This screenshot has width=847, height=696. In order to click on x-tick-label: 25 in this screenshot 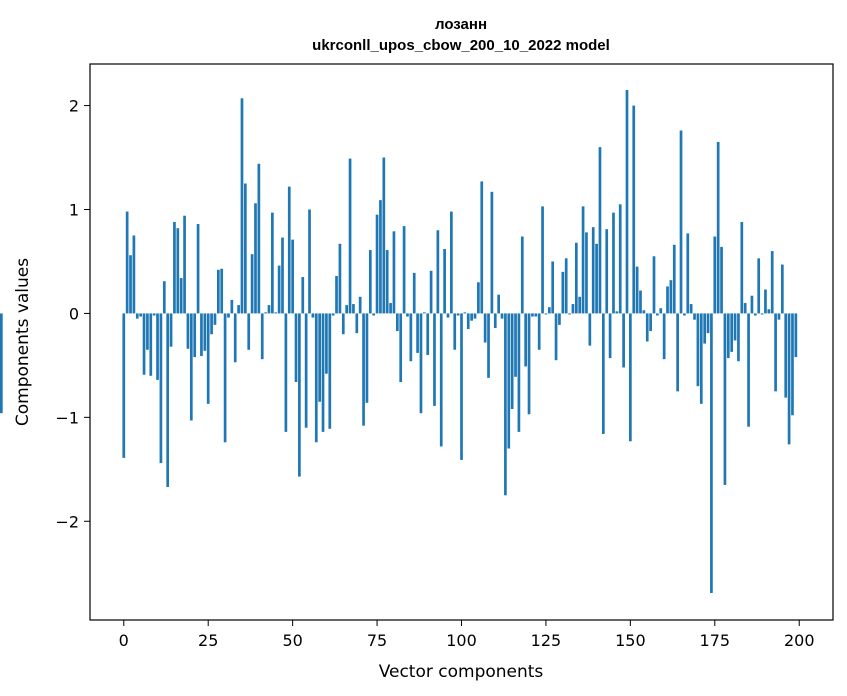, I will do `click(208, 640)`.